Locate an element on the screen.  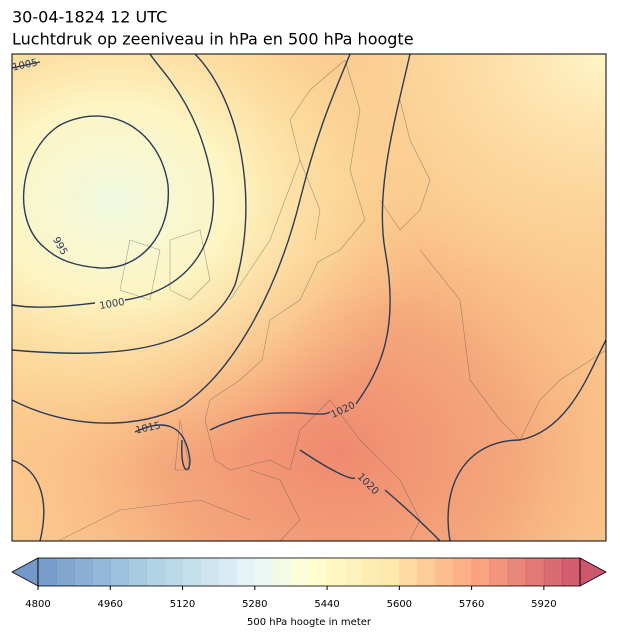
contour-label: 1015 is located at coordinates (148, 428).